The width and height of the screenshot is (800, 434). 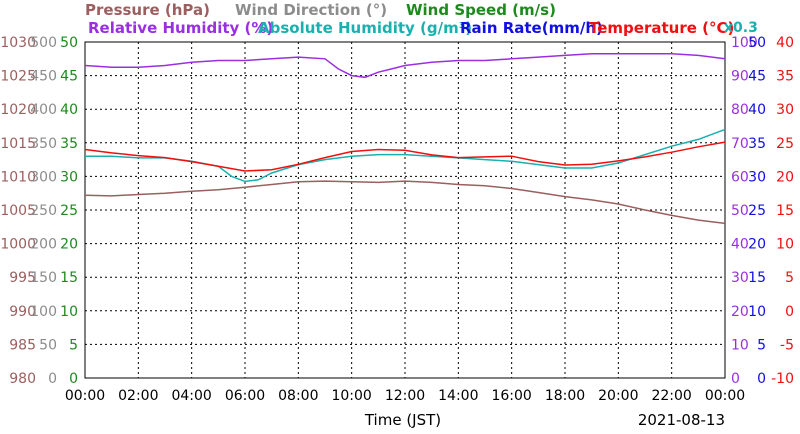 What do you see at coordinates (69, 77) in the screenshot?
I see `wind_speed-tick-label: 45` at bounding box center [69, 77].